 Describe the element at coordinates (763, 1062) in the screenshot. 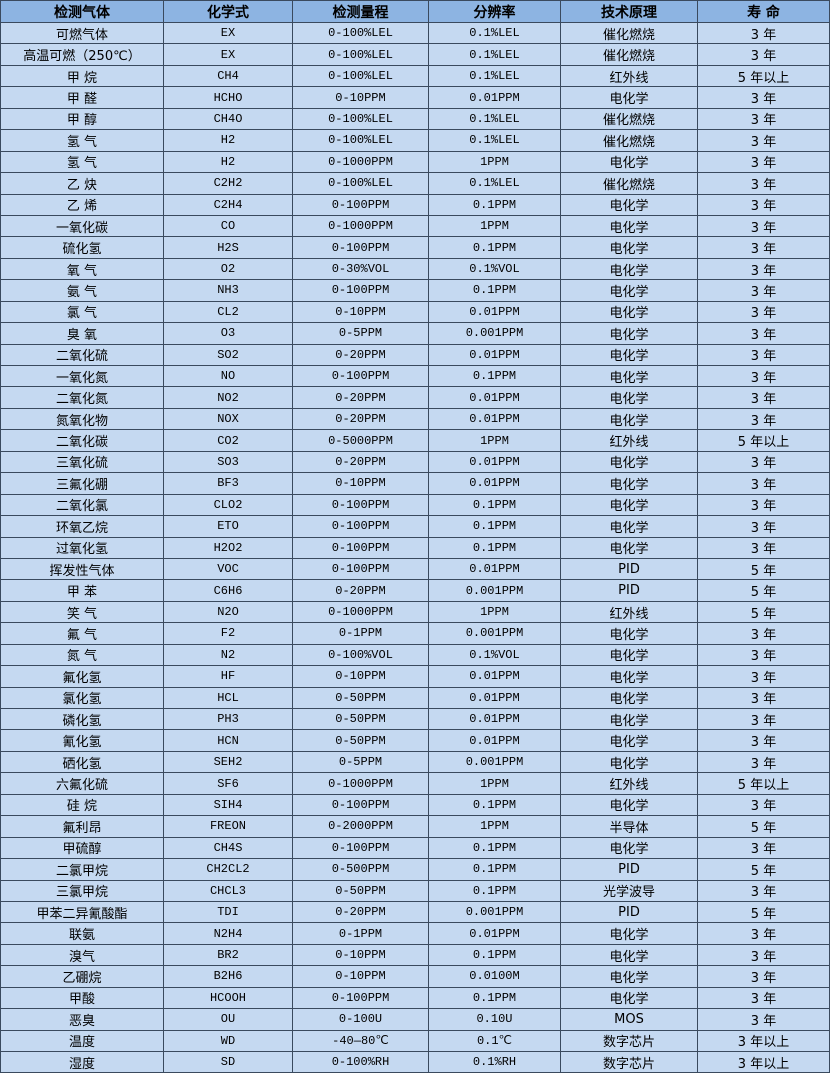

I see `cell-lifespan: 3 年以上` at that location.